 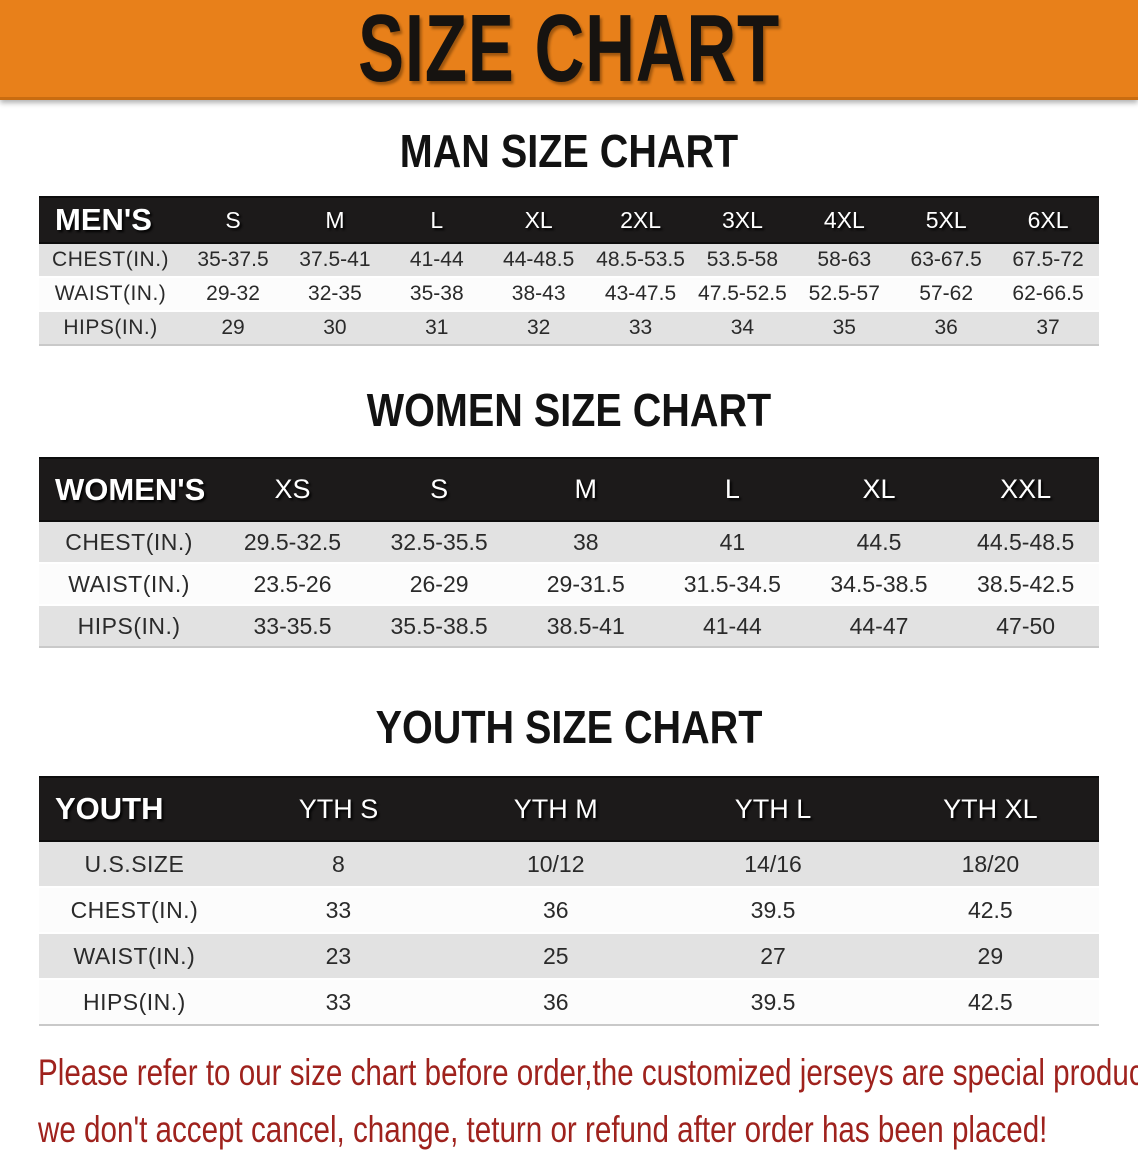 I want to click on size-value-cell: 43-47.5, so click(x=640, y=293).